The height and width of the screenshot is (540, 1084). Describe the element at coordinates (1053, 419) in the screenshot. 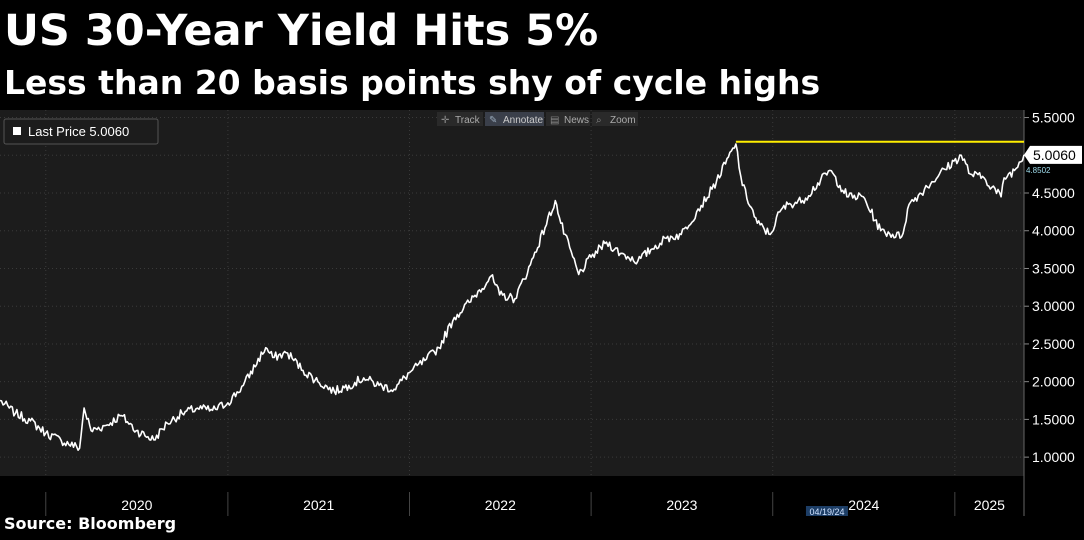

I see `y-tick-label: 1.5000` at that location.